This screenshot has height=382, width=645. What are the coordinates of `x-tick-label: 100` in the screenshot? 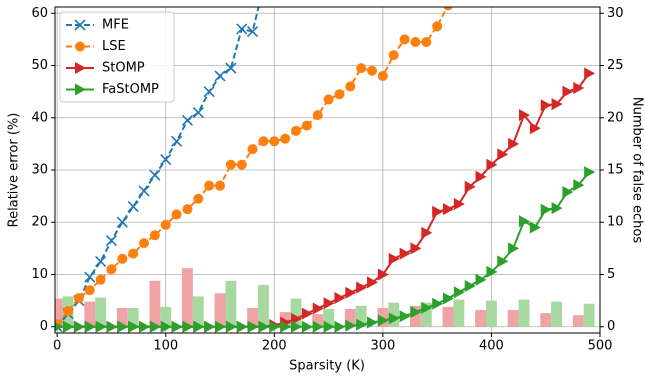 It's located at (165, 346).